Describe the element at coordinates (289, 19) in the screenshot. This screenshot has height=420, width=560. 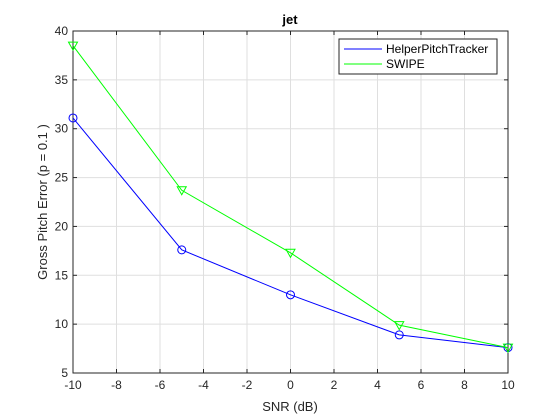
I see `chart-title: jet` at that location.